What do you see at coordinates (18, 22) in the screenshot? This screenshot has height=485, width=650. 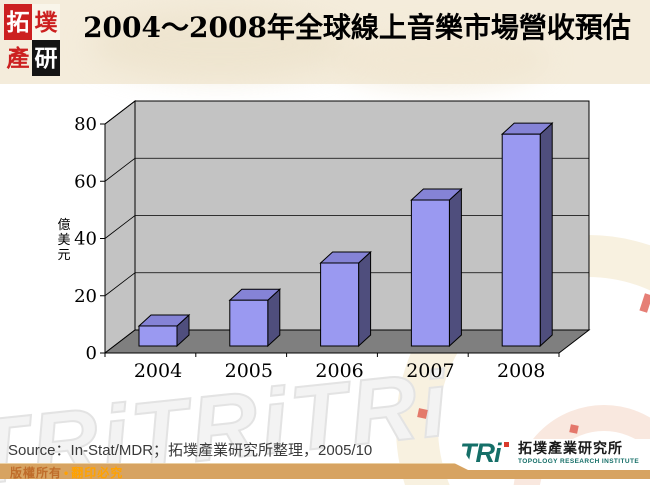 I see `logo-char: 拓` at bounding box center [18, 22].